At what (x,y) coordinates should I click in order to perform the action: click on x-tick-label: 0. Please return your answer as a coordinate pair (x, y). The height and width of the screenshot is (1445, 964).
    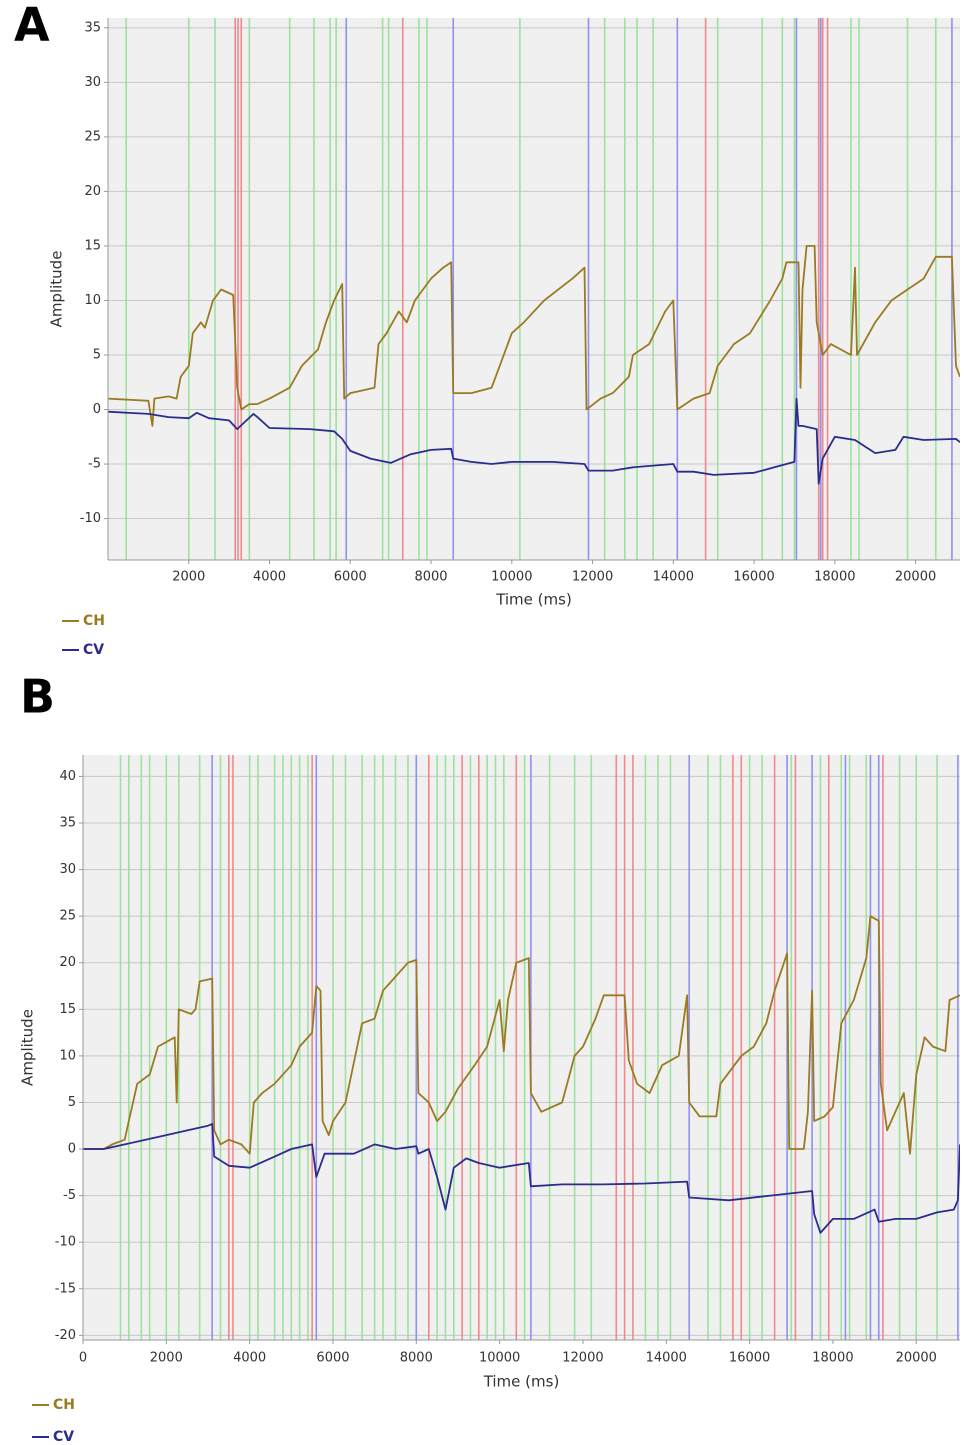
    Looking at the image, I should click on (83, 1358).